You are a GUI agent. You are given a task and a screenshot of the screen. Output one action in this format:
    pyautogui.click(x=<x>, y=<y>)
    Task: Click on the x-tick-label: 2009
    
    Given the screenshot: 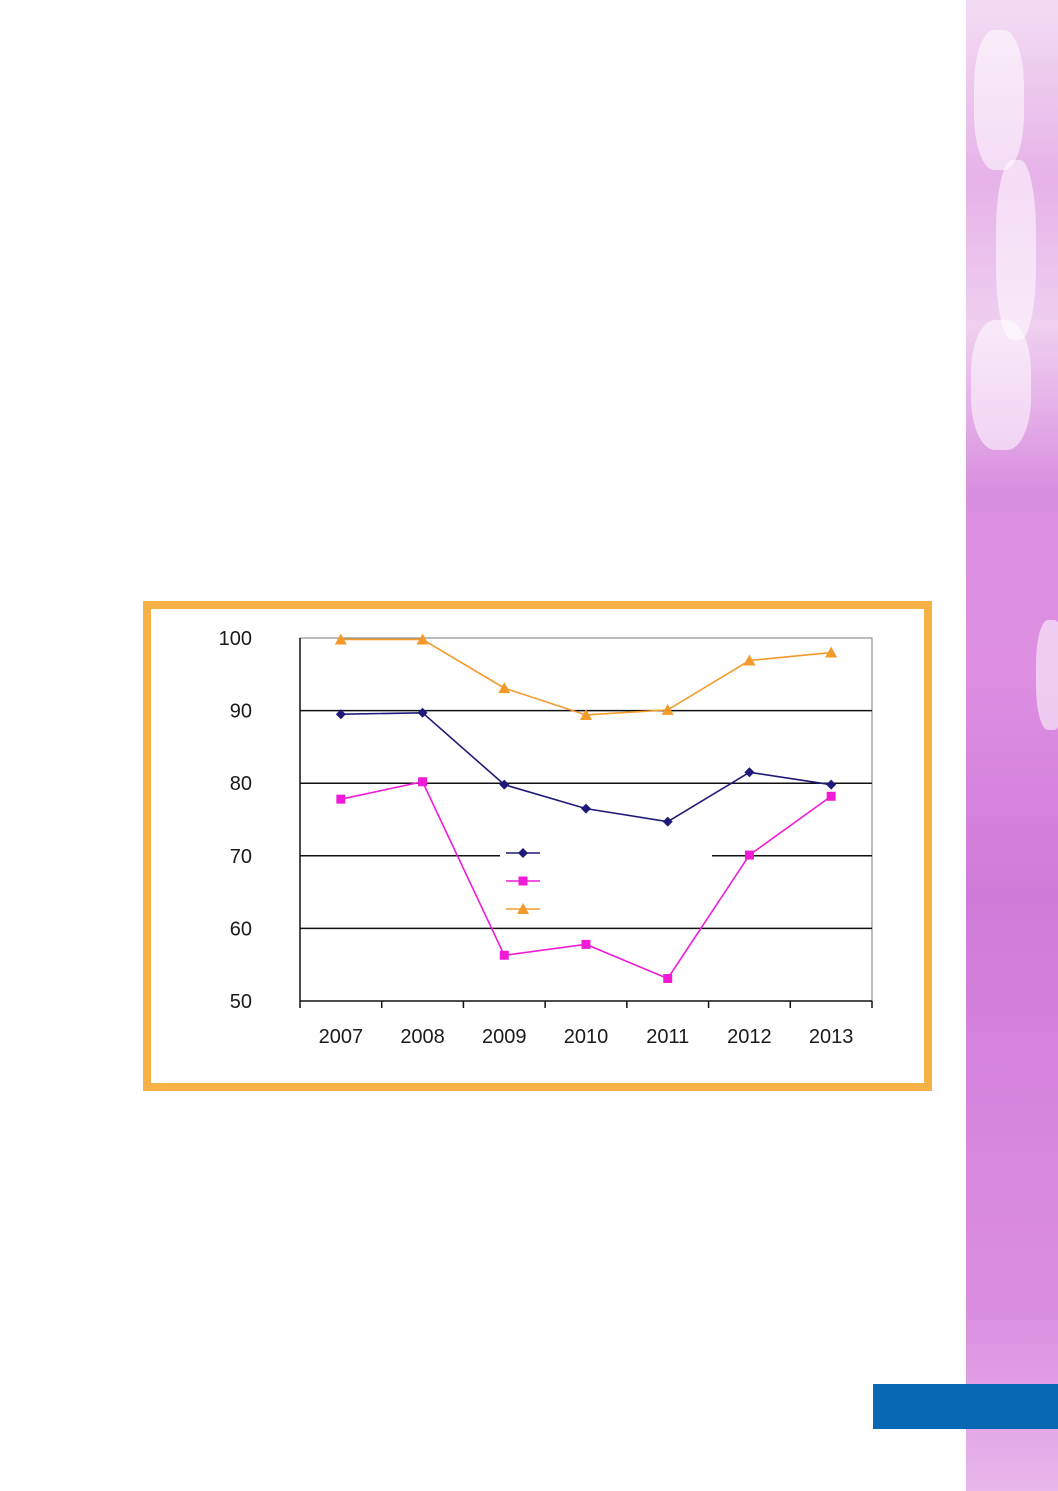 What is the action you would take?
    pyautogui.click(x=504, y=1037)
    